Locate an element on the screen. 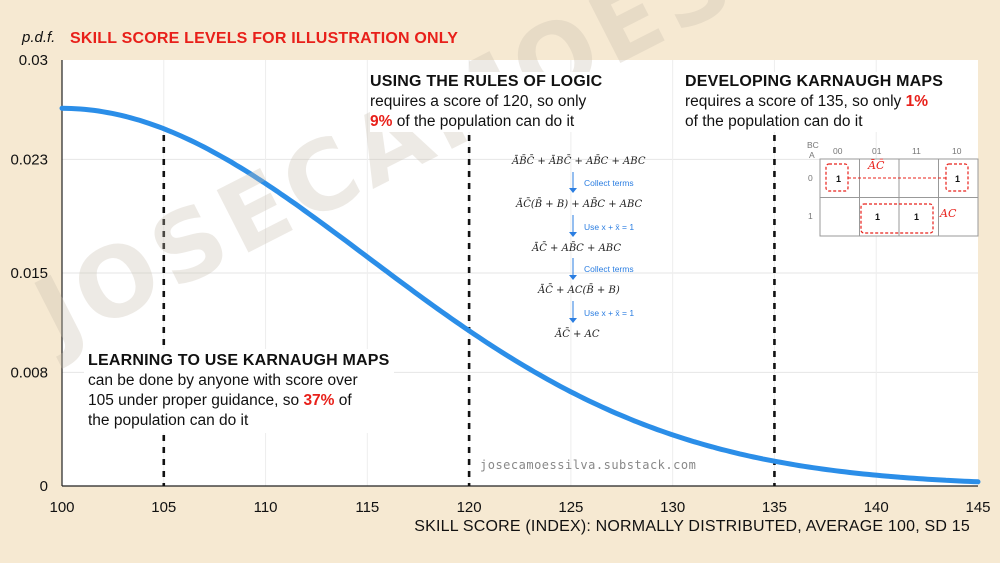  annotation-line: 105 under proper guidance, so 37% of is located at coordinates (220, 400).